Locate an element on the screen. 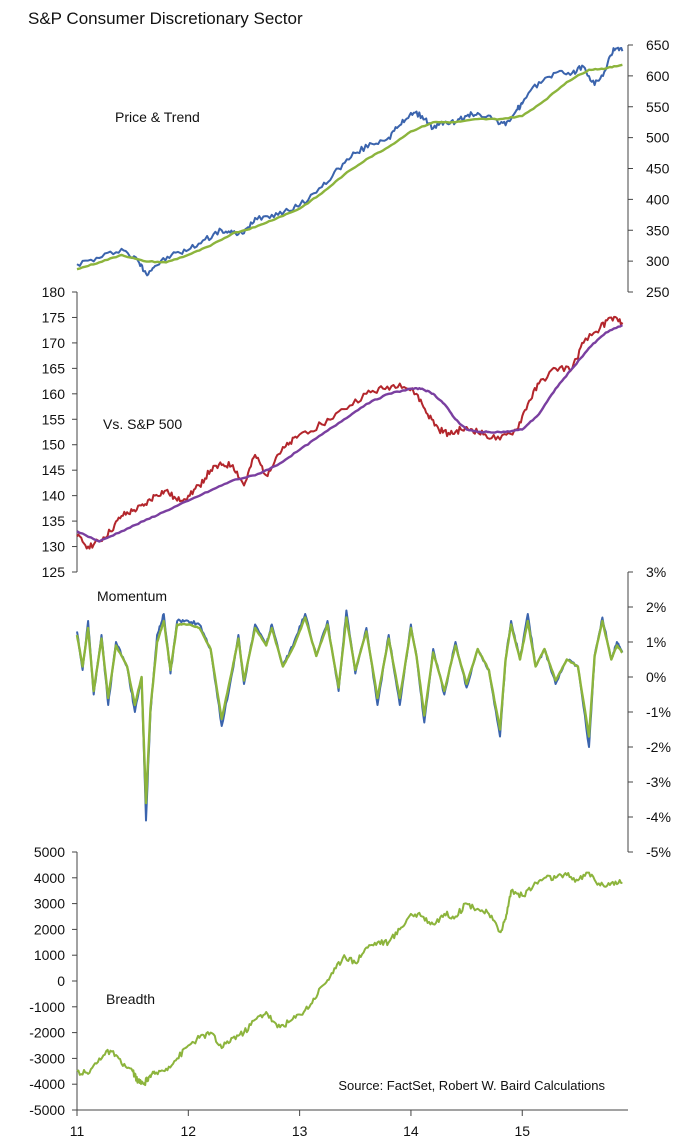 This screenshot has width=690, height=1144. y-tick-label: 350 is located at coordinates (658, 230).